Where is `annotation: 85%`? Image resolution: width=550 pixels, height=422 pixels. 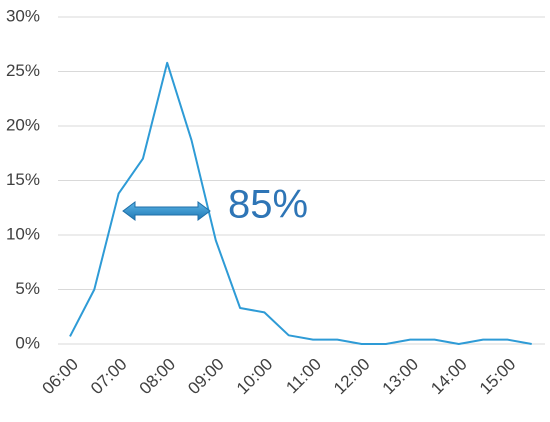 annotation: 85% is located at coordinates (268, 205).